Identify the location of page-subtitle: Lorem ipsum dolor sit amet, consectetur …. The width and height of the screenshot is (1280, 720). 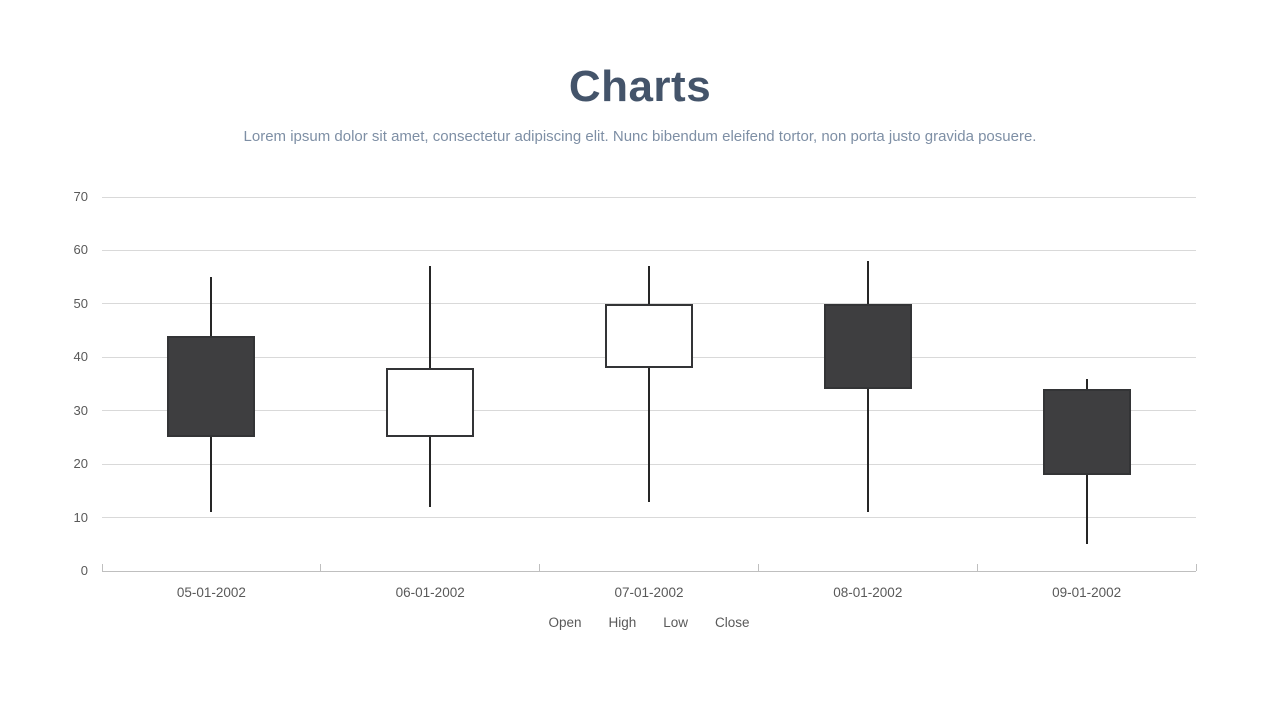
(640, 136).